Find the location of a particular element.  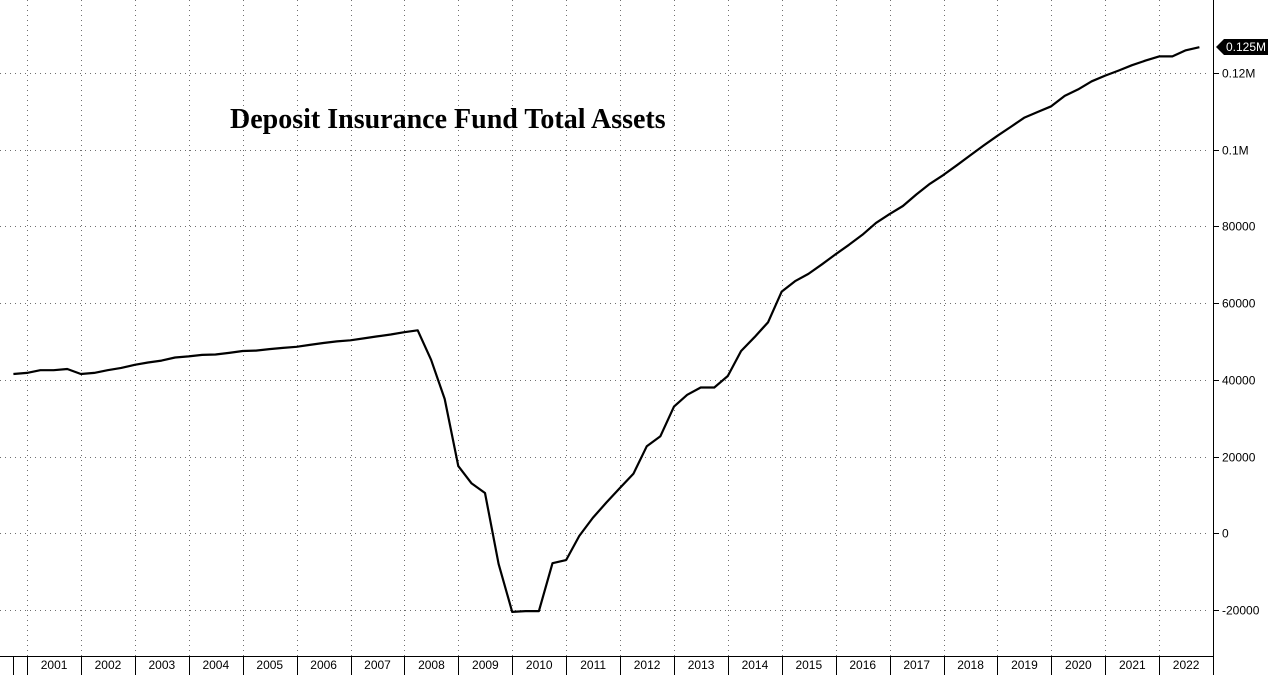

y-tick-label: 20000 is located at coordinates (1239, 458).